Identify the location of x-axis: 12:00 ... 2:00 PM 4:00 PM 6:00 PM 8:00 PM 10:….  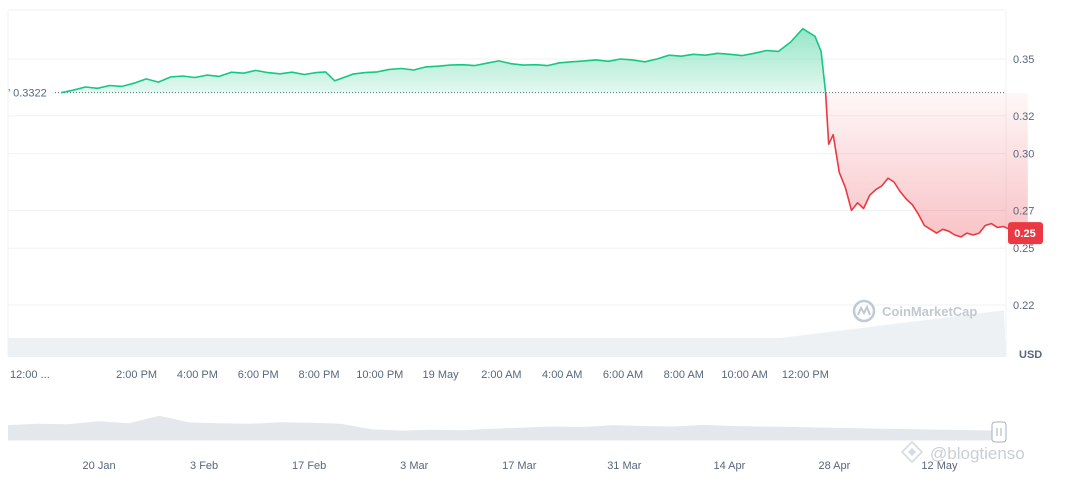
(419, 375).